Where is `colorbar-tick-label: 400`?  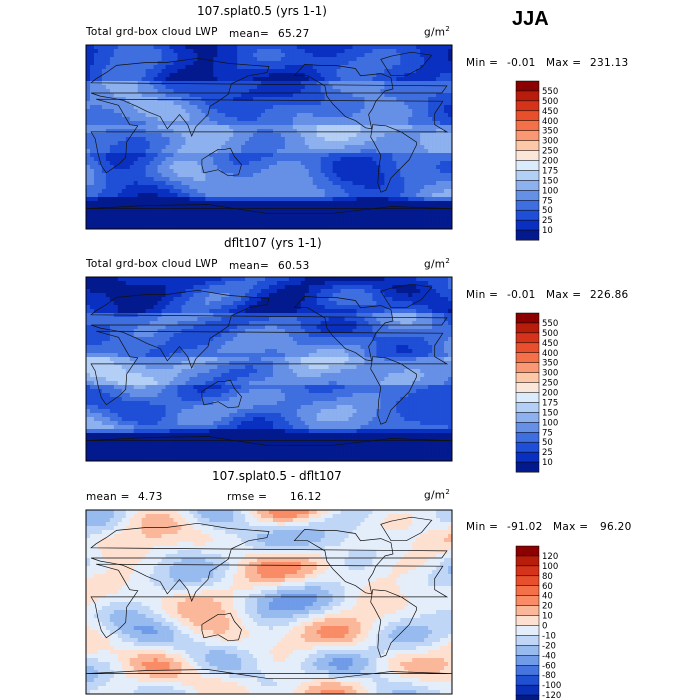
colorbar-tick-label: 400 is located at coordinates (550, 122).